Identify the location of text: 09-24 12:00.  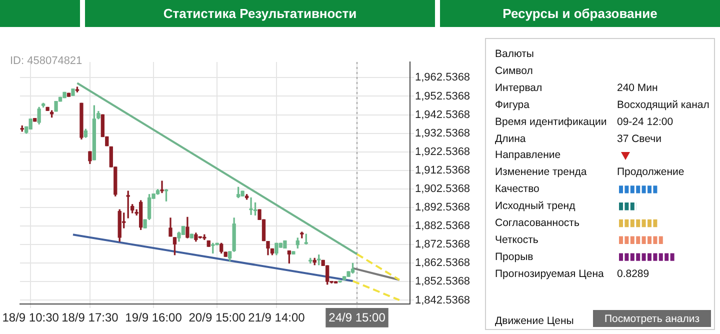
(645, 122).